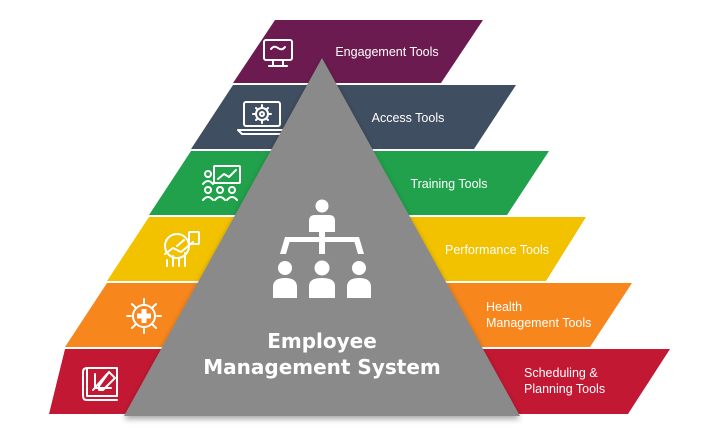  I want to click on tier-label-access: Access Tools, so click(408, 118).